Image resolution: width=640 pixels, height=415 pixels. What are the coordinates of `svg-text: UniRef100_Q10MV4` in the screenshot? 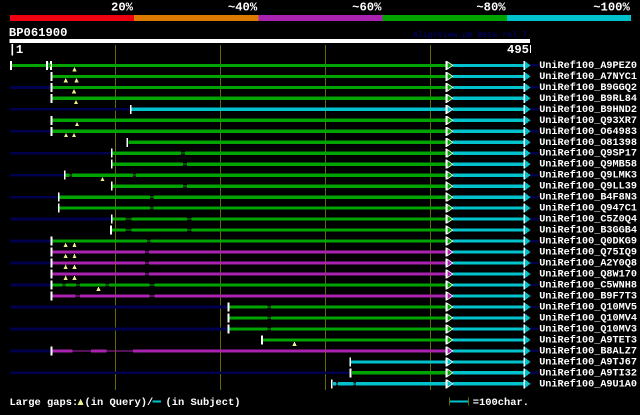 It's located at (588, 318).